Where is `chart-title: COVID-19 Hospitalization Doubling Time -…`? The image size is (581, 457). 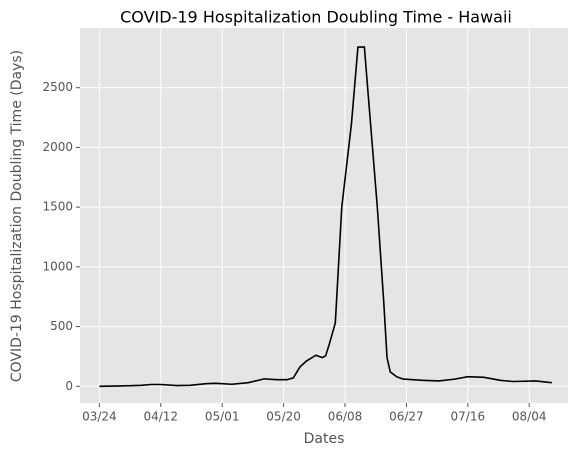 chart-title: COVID-19 Hospitalization Doubling Time -… is located at coordinates (316, 17).